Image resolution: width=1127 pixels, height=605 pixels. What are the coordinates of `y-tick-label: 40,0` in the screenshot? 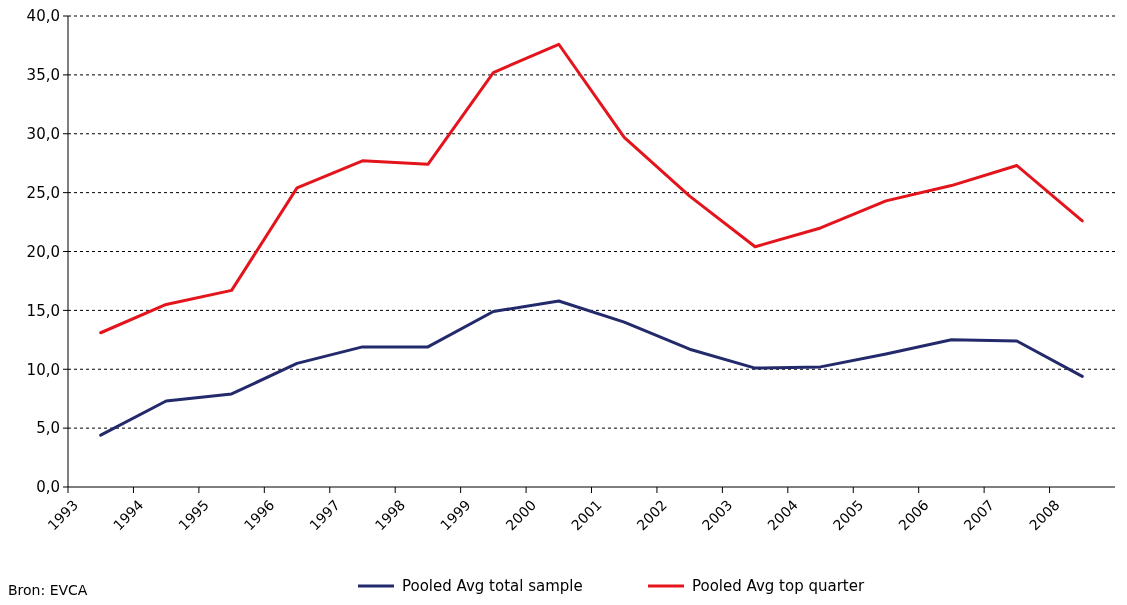 It's located at (43, 16).